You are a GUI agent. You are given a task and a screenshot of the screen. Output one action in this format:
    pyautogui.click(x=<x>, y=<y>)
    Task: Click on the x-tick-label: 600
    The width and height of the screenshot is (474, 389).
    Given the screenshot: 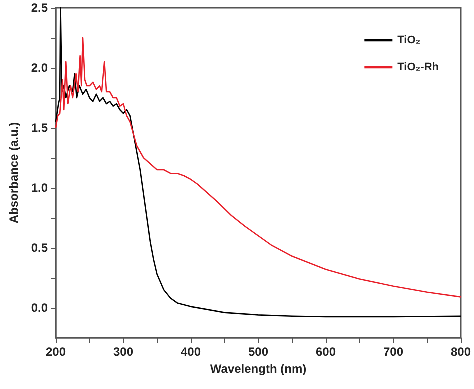 What is the action you would take?
    pyautogui.click(x=326, y=352)
    